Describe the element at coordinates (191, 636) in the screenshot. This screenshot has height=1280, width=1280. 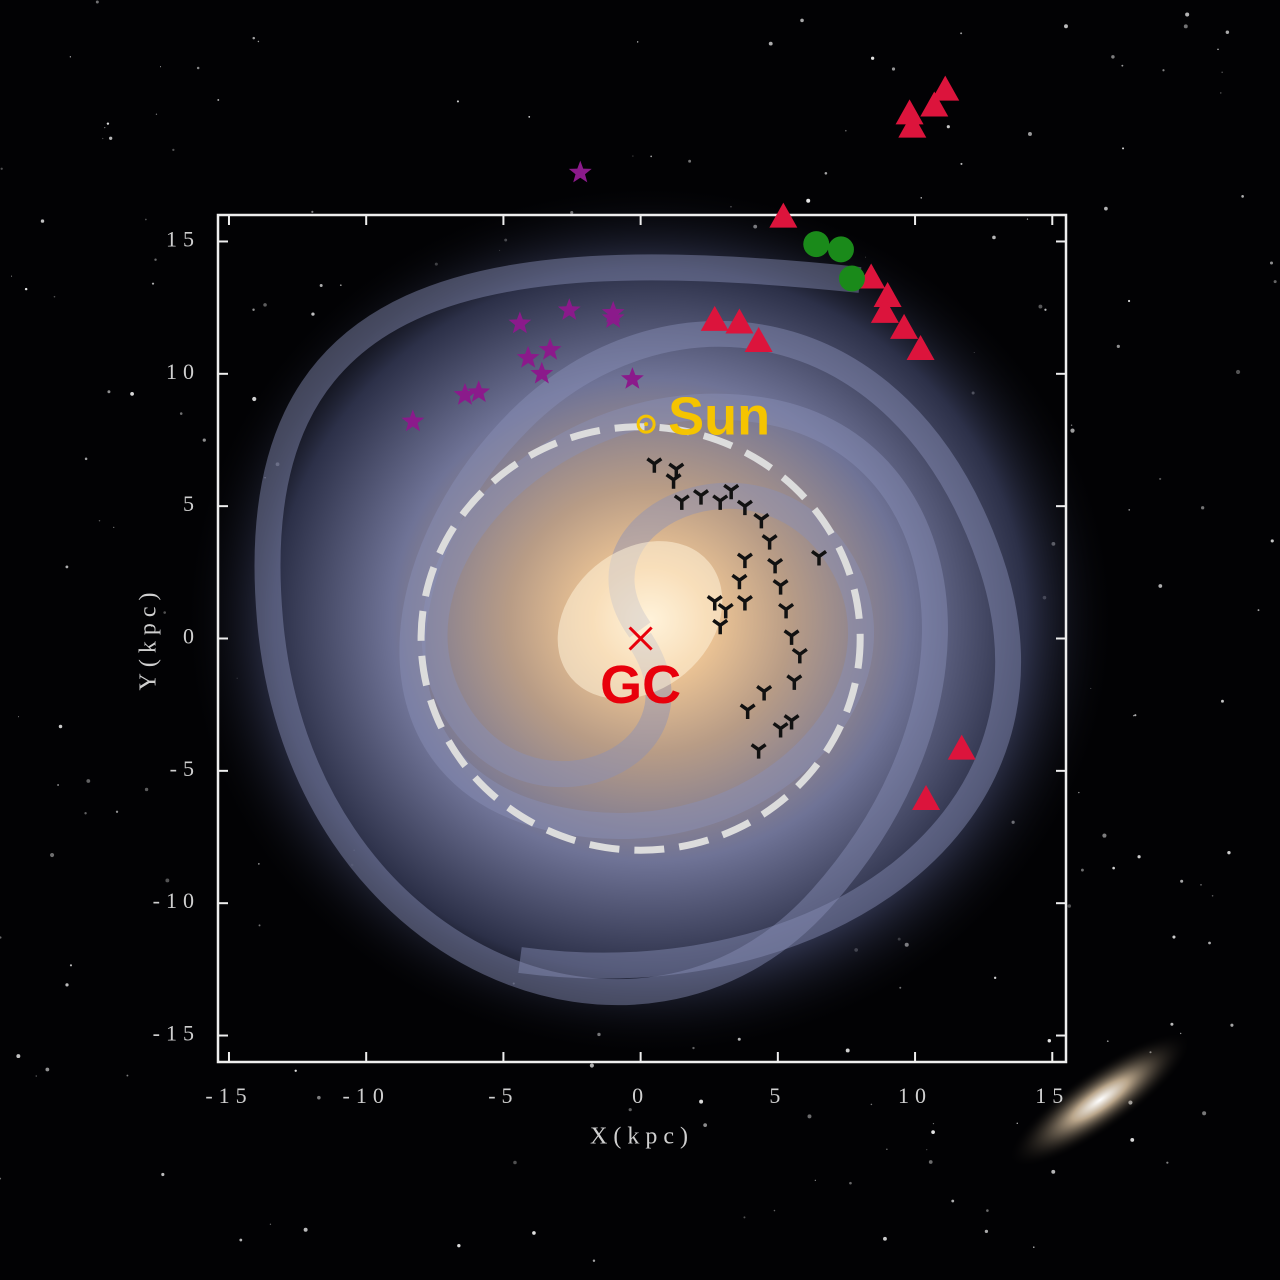
I see `y-tick-label: 0` at that location.